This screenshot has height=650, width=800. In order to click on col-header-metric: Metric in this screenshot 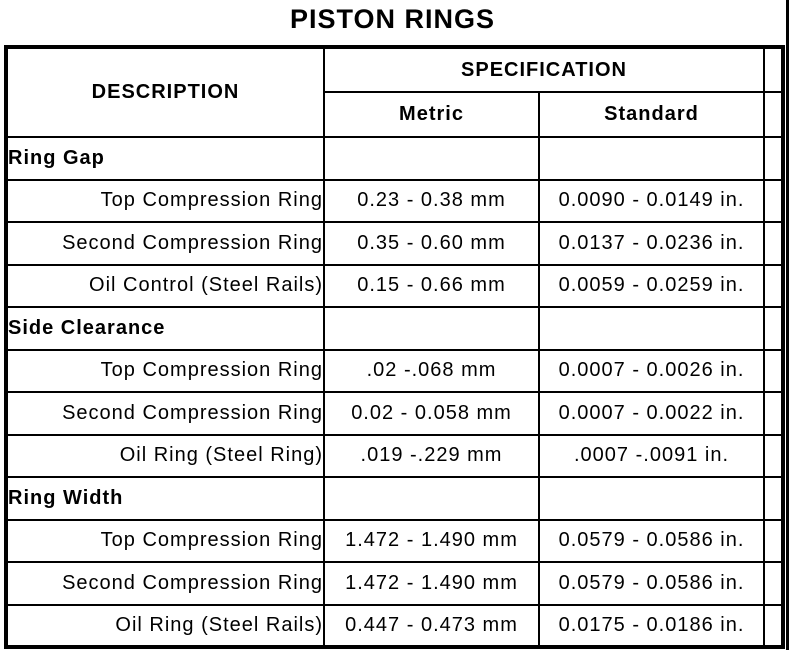, I will do `click(431, 114)`.